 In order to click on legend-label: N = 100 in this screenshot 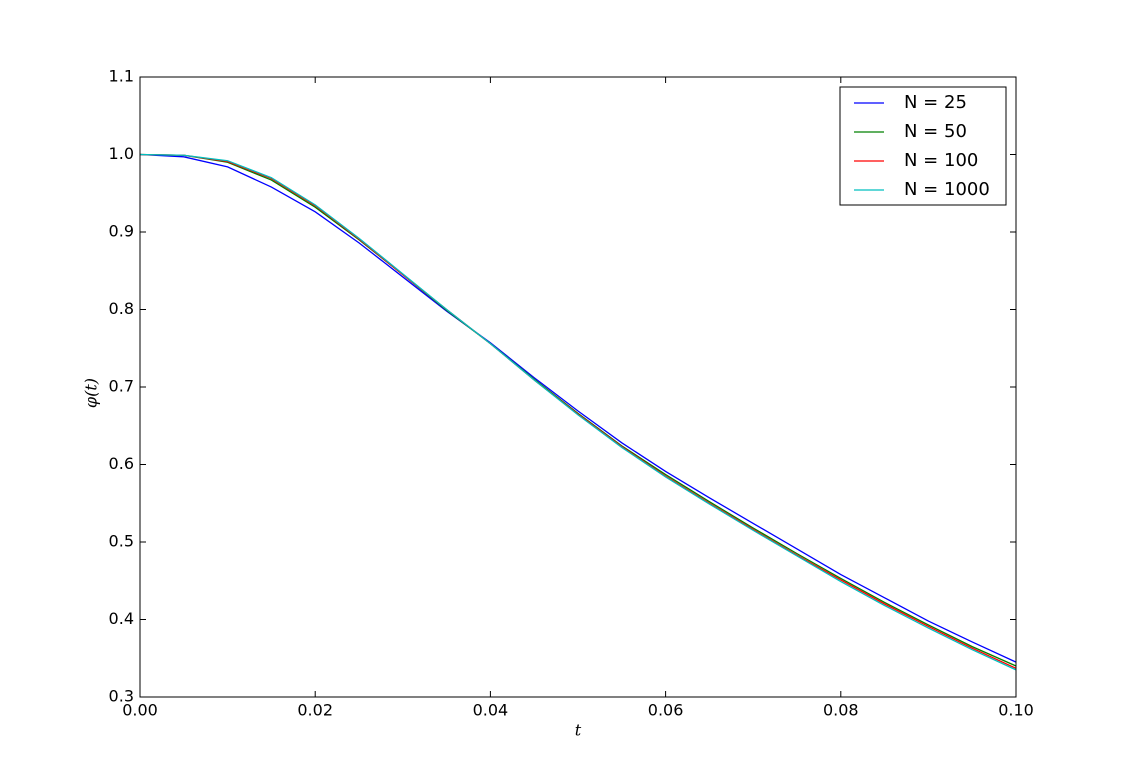, I will do `click(941, 160)`.